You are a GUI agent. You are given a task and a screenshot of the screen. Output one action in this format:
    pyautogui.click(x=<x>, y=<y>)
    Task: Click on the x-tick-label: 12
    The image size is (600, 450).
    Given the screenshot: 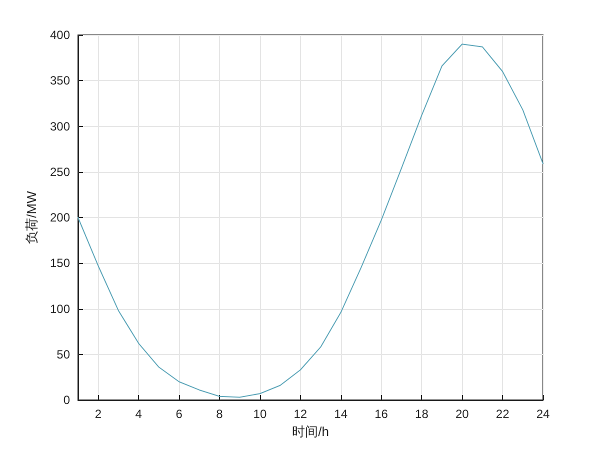 What is the action you would take?
    pyautogui.click(x=301, y=414)
    